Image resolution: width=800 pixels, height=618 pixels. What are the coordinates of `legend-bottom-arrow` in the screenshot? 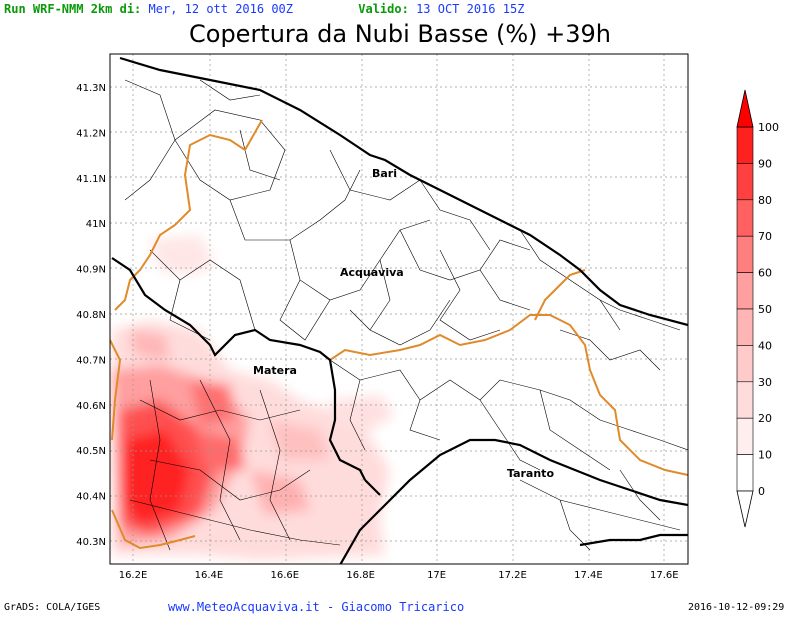 It's located at (745, 509).